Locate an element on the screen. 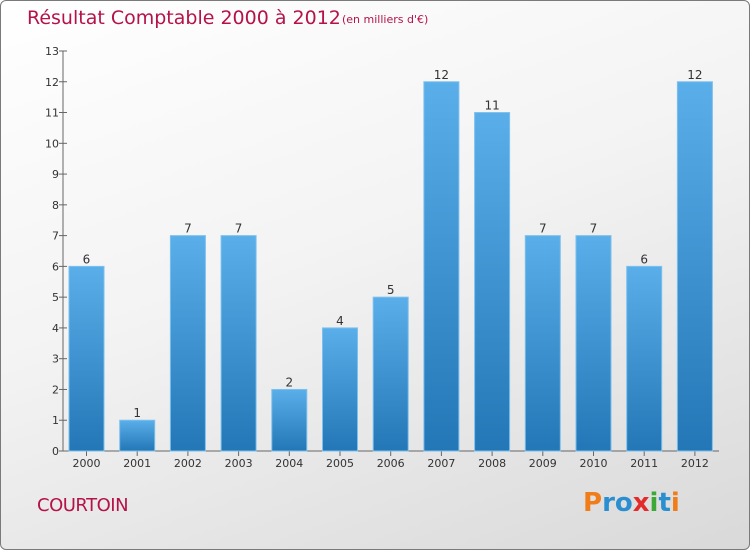 Image resolution: width=750 pixels, height=550 pixels. proxiti-logo: Proxiti is located at coordinates (631, 503).